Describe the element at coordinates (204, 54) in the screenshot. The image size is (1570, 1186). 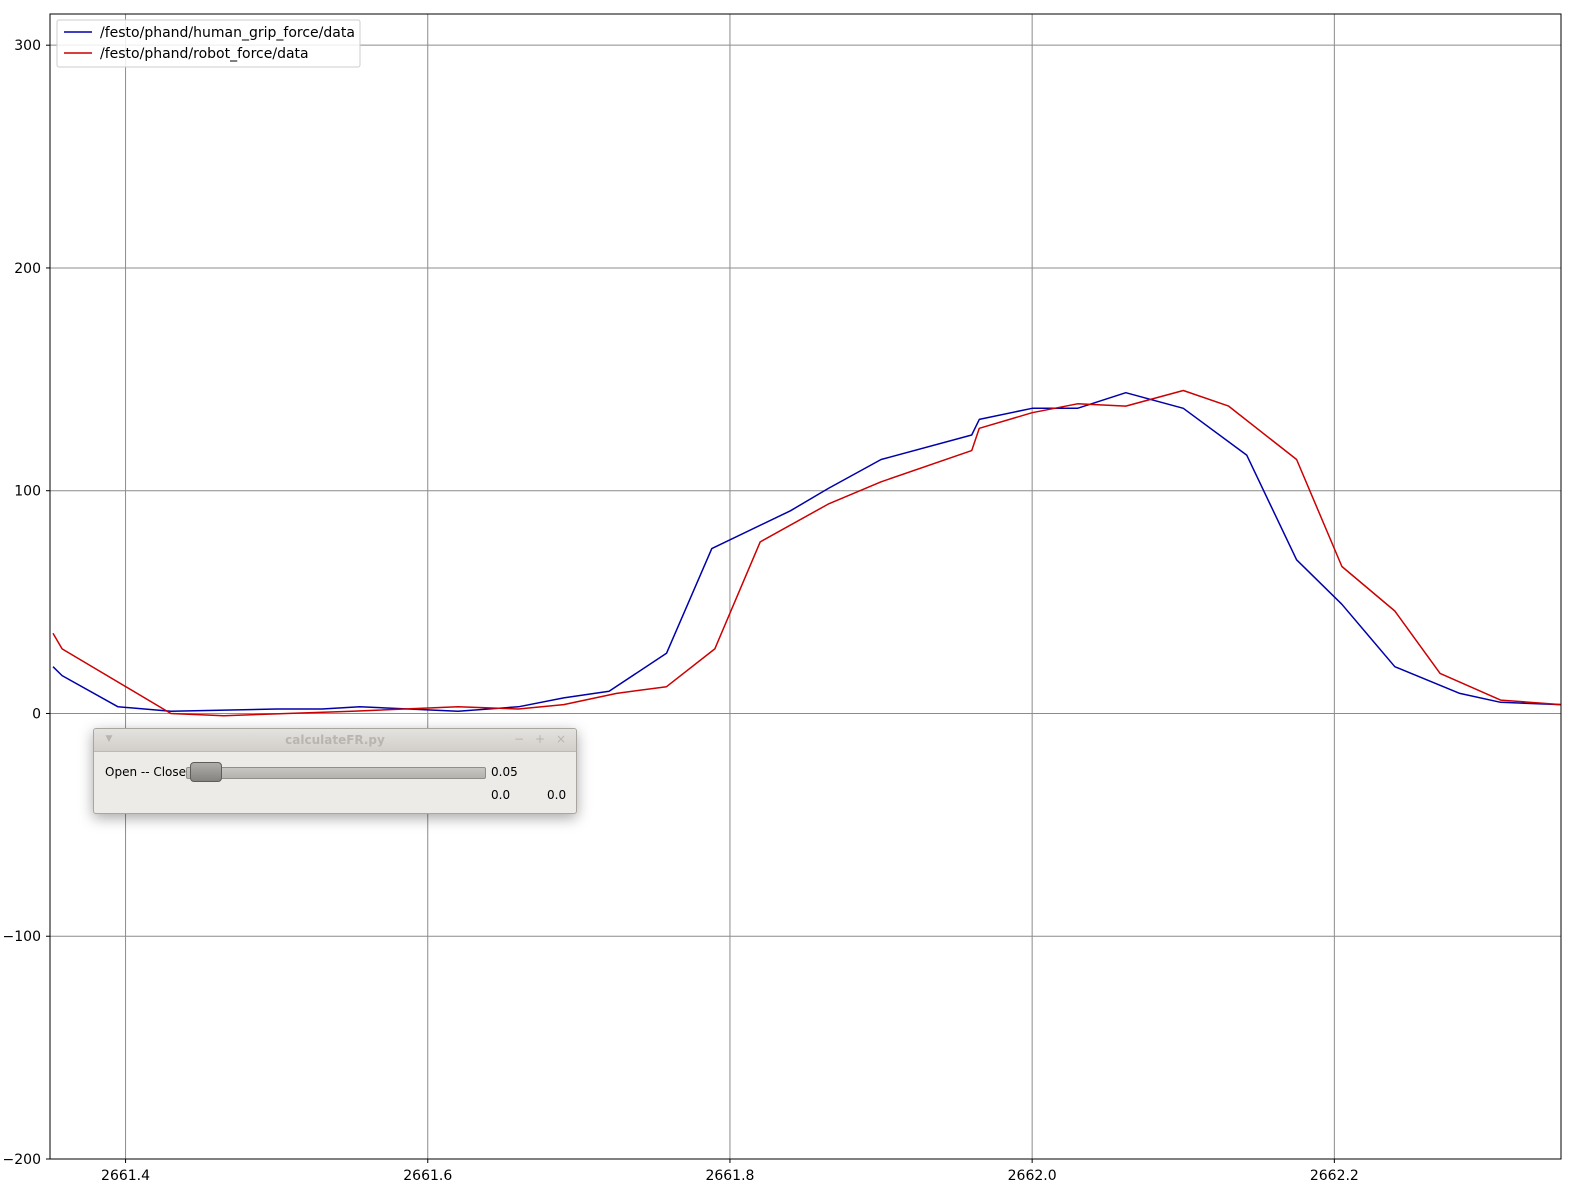
I see `legend-label-robot-force: /festo/phand/robot_force/data` at that location.